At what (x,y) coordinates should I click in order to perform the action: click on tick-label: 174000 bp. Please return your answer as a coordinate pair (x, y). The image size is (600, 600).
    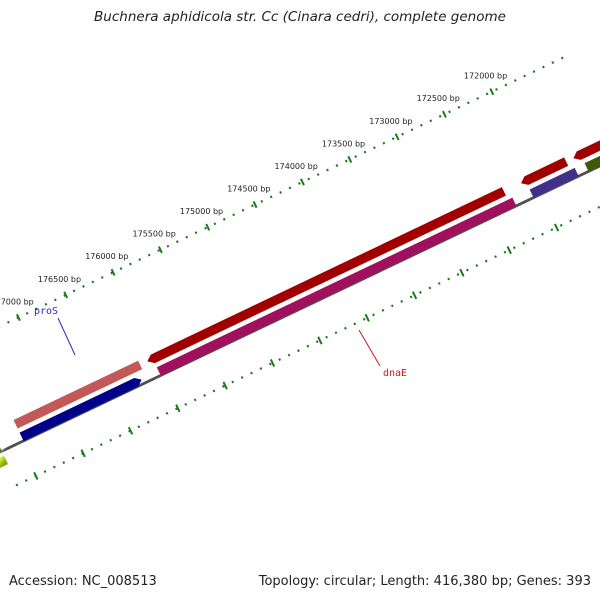
    Looking at the image, I should click on (296, 166).